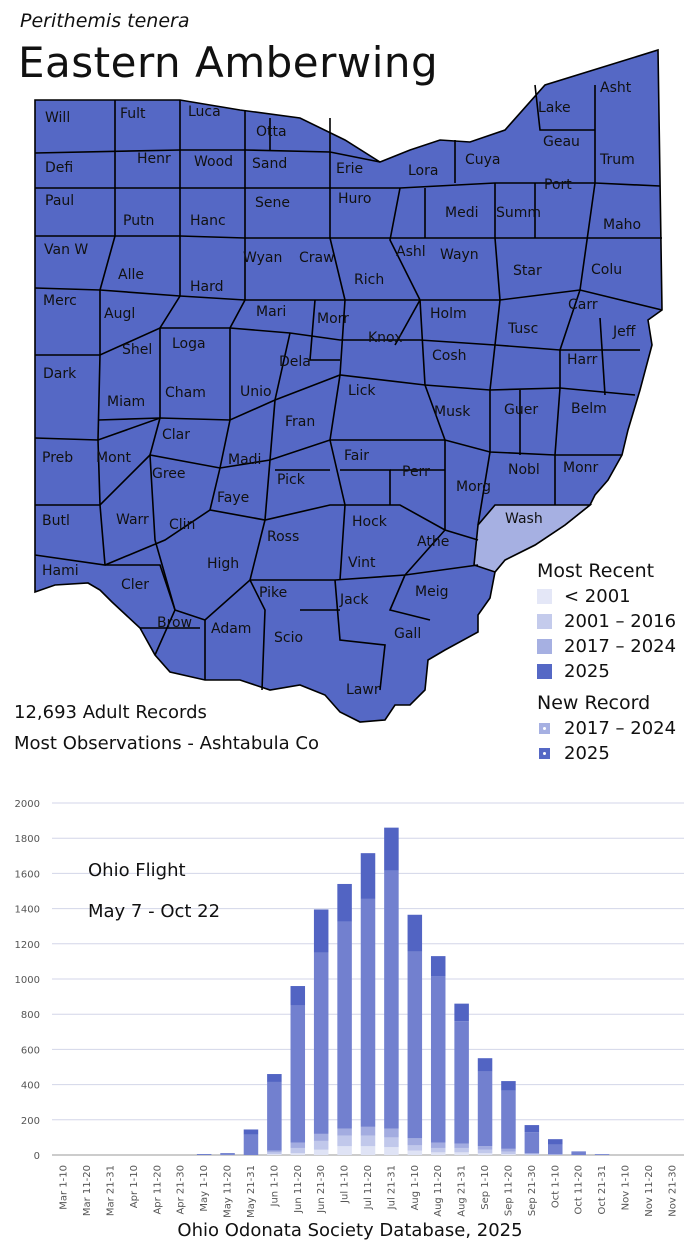 This screenshot has width=700, height=1250. I want to click on svg-text: Fran, so click(300, 422).